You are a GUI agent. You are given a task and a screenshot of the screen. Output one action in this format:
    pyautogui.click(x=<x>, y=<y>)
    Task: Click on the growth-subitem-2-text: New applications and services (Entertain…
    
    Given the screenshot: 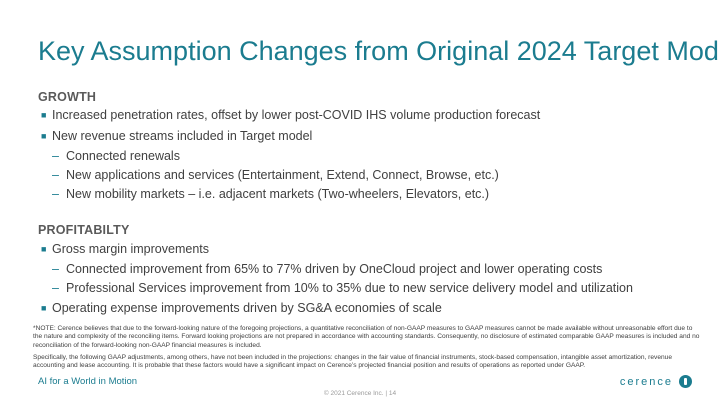 What is the action you would take?
    pyautogui.click(x=282, y=175)
    